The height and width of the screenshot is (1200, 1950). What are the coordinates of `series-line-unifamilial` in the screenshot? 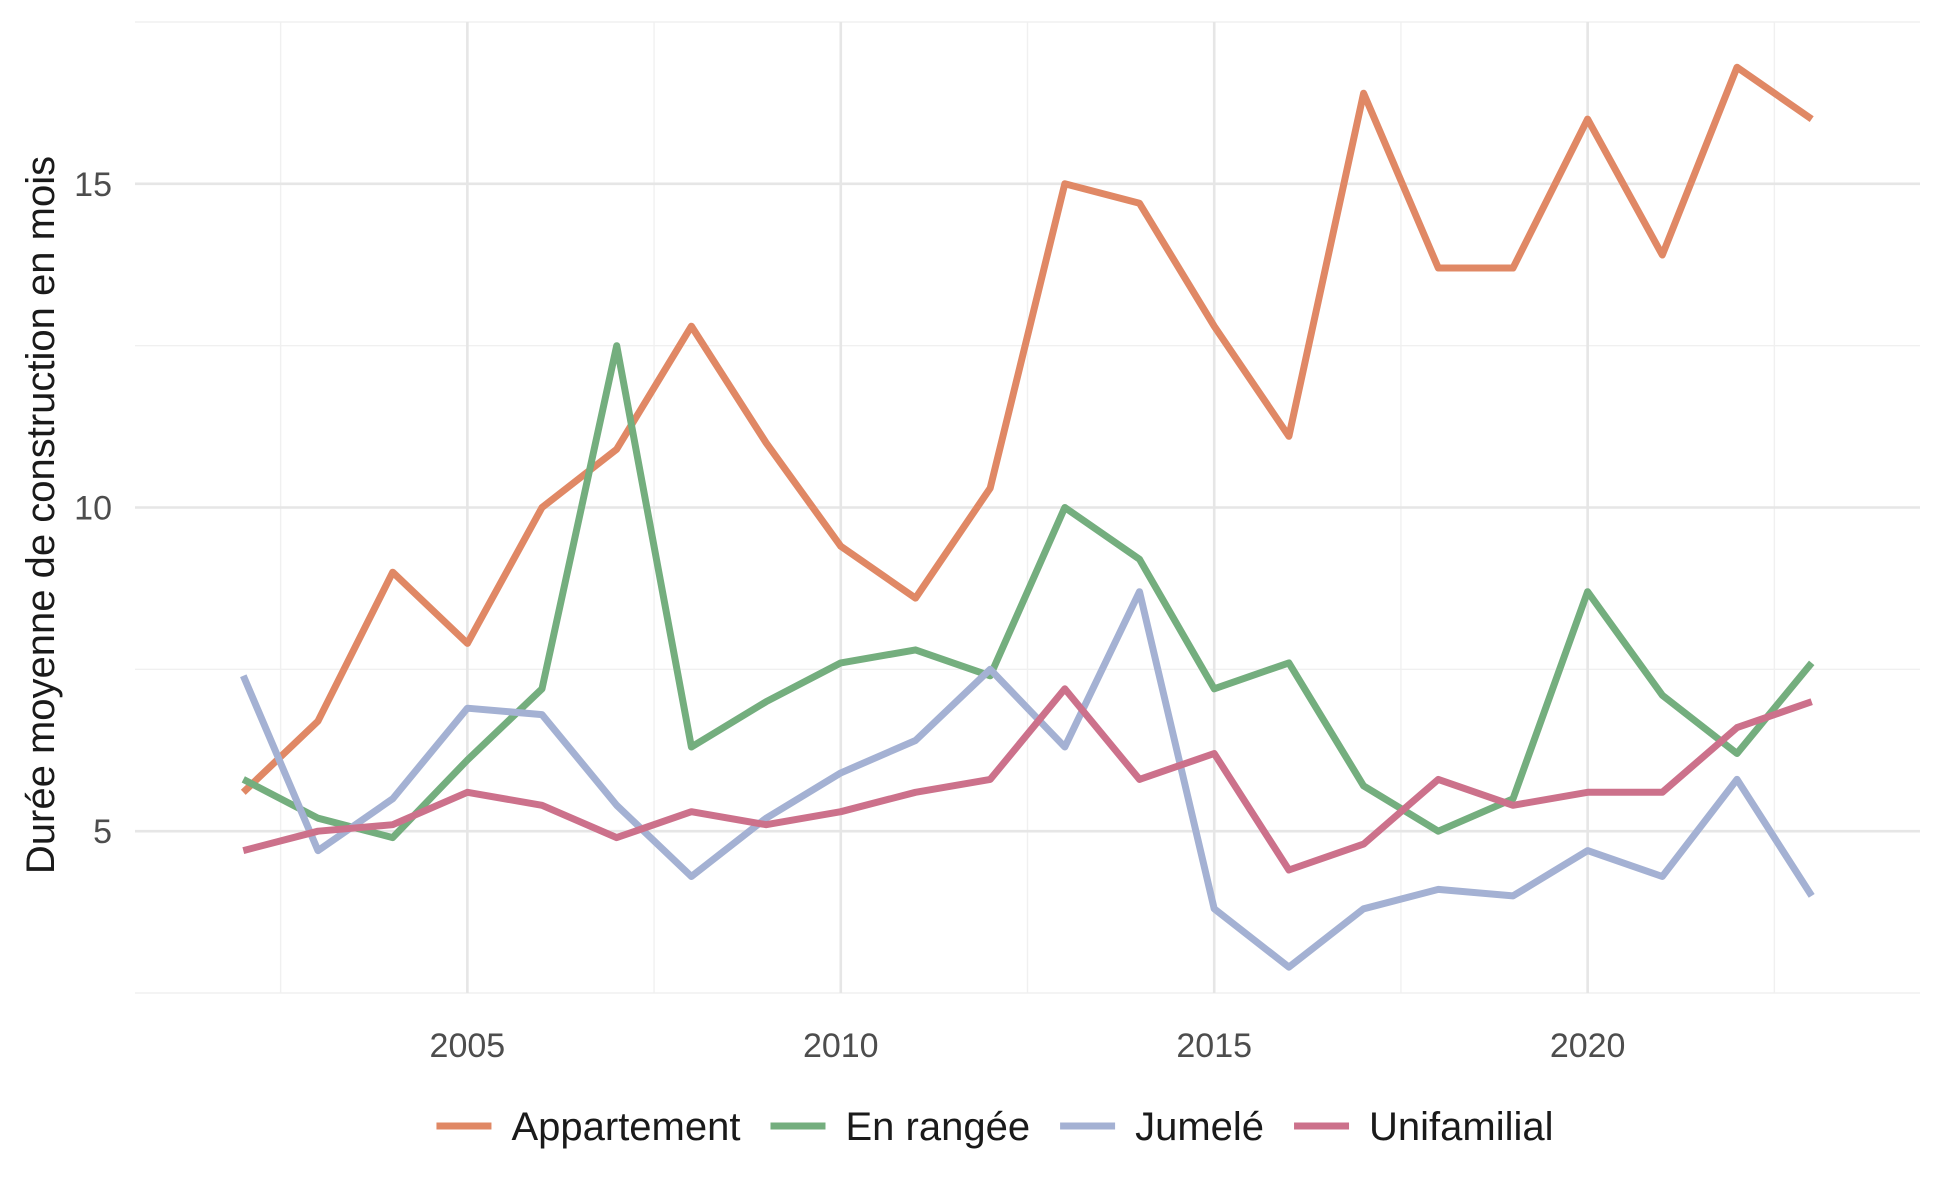 It's located at (1027, 779).